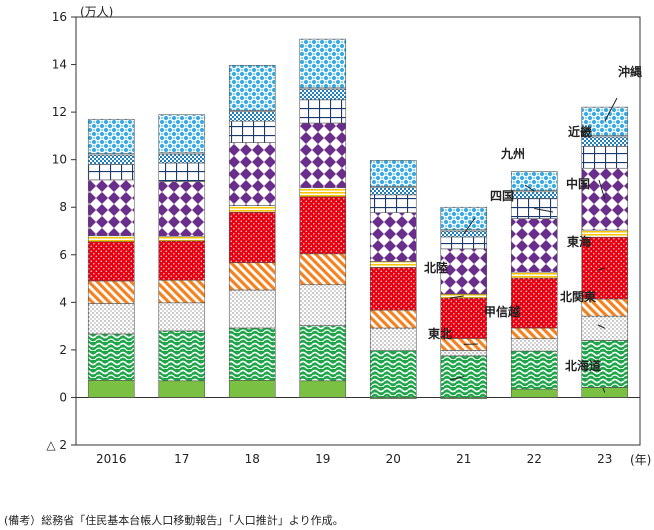 This screenshot has width=654, height=530. I want to click on region-label: 四国, so click(502, 196).